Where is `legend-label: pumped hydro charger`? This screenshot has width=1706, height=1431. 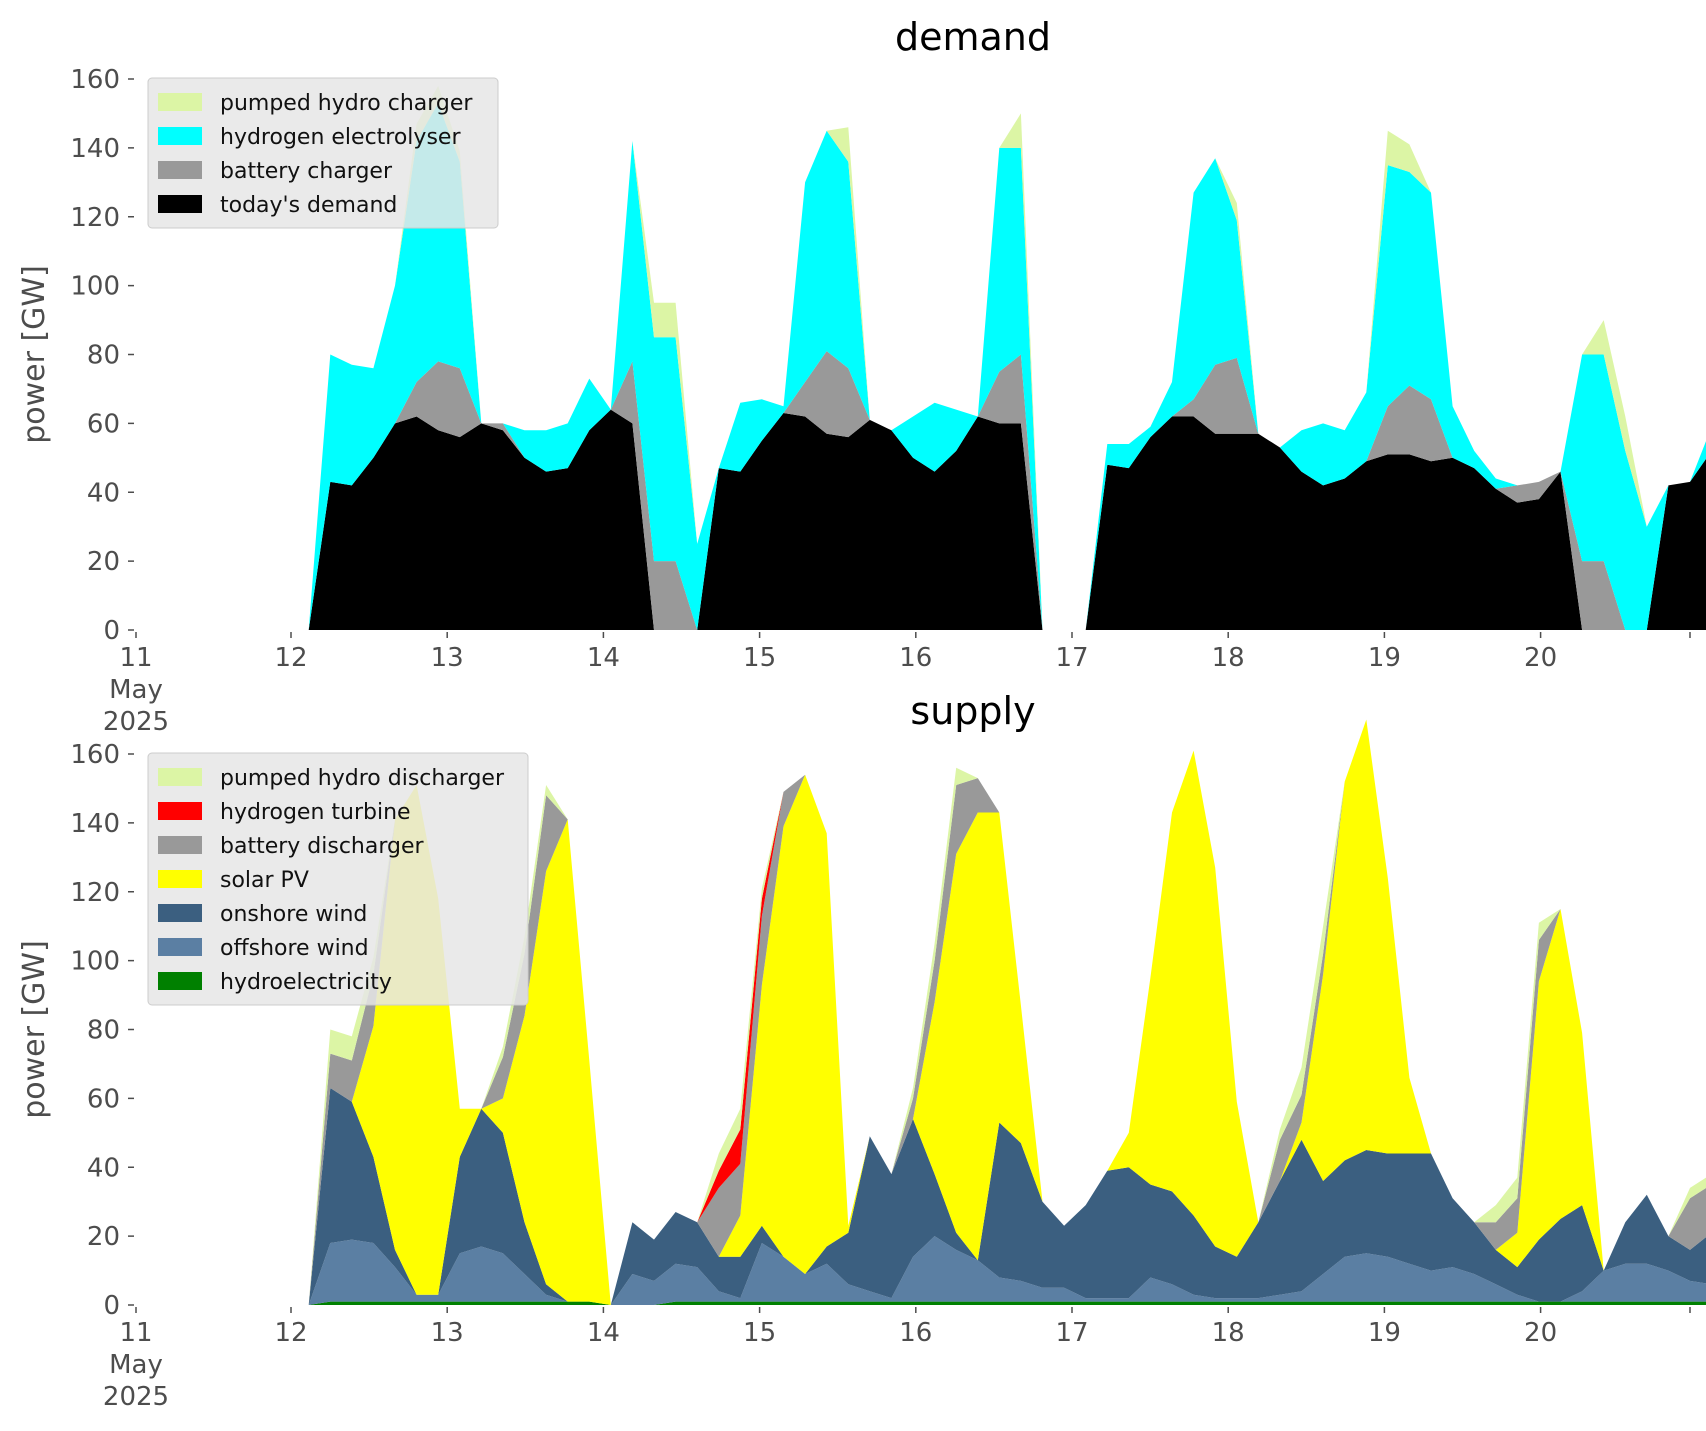 legend-label: pumped hydro charger is located at coordinates (346, 103).